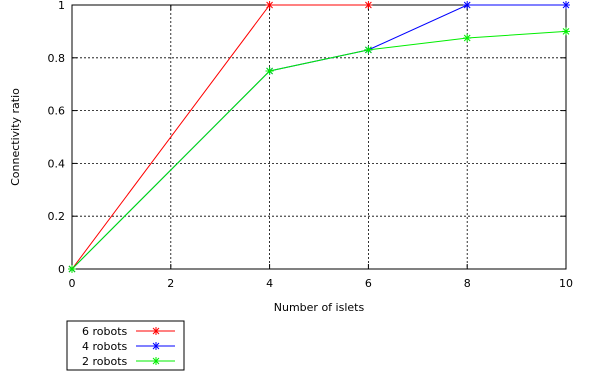 The height and width of the screenshot is (381, 589). I want to click on x-tick-label: 4, so click(269, 283).